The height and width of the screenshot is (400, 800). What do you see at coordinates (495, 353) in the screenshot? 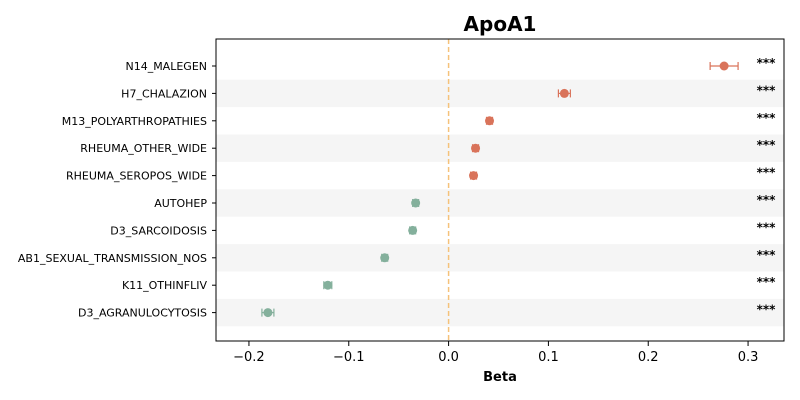
I see `x-axis: −0.2 −0.1 0.0 0.1 0.2 0.3` at bounding box center [495, 353].